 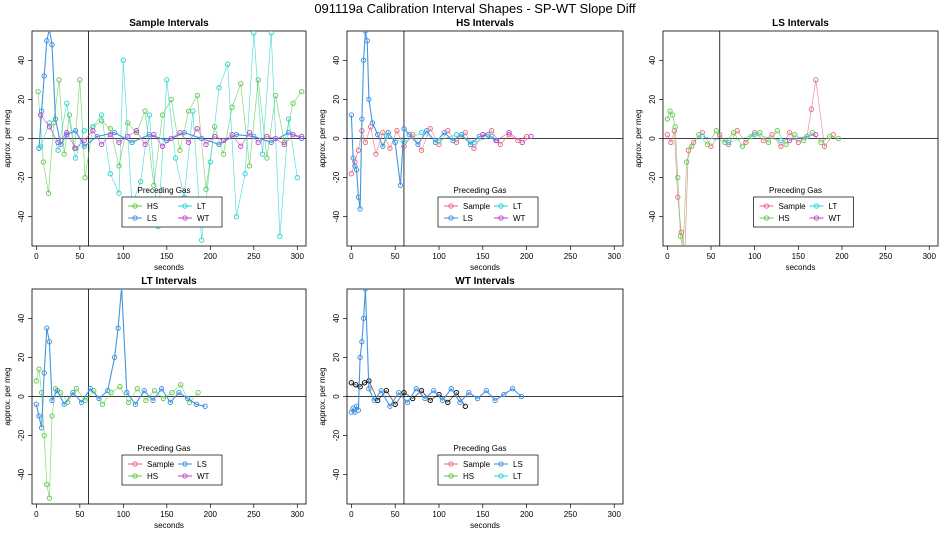 What do you see at coordinates (172, 470) in the screenshot?
I see `legend-box` at bounding box center [172, 470].